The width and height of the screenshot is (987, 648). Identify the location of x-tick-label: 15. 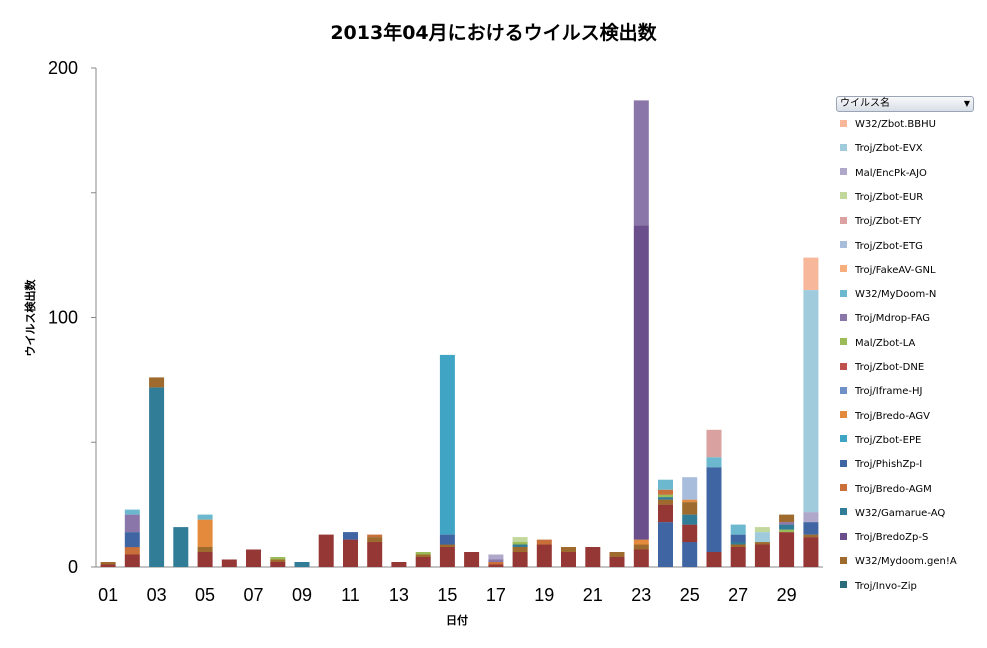
(447, 595).